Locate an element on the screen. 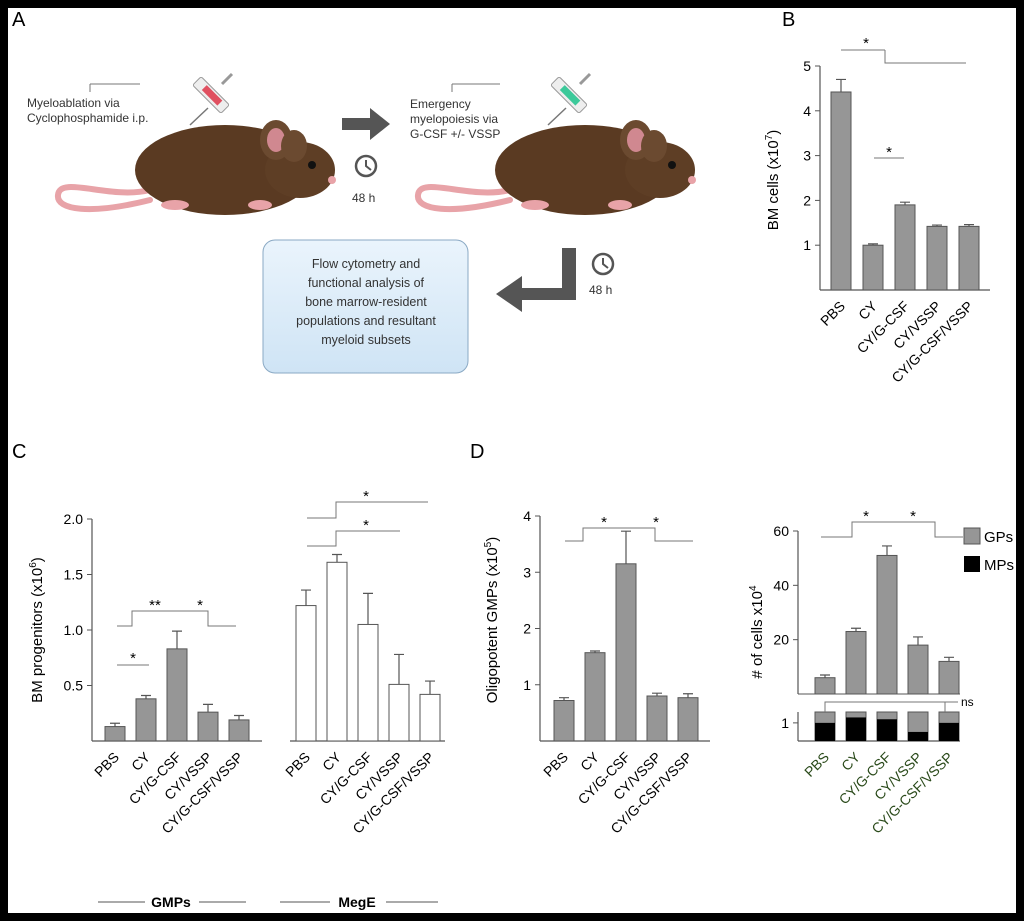 This screenshot has height=921, width=1024. c0-xtick-label: PBS is located at coordinates (106, 764).